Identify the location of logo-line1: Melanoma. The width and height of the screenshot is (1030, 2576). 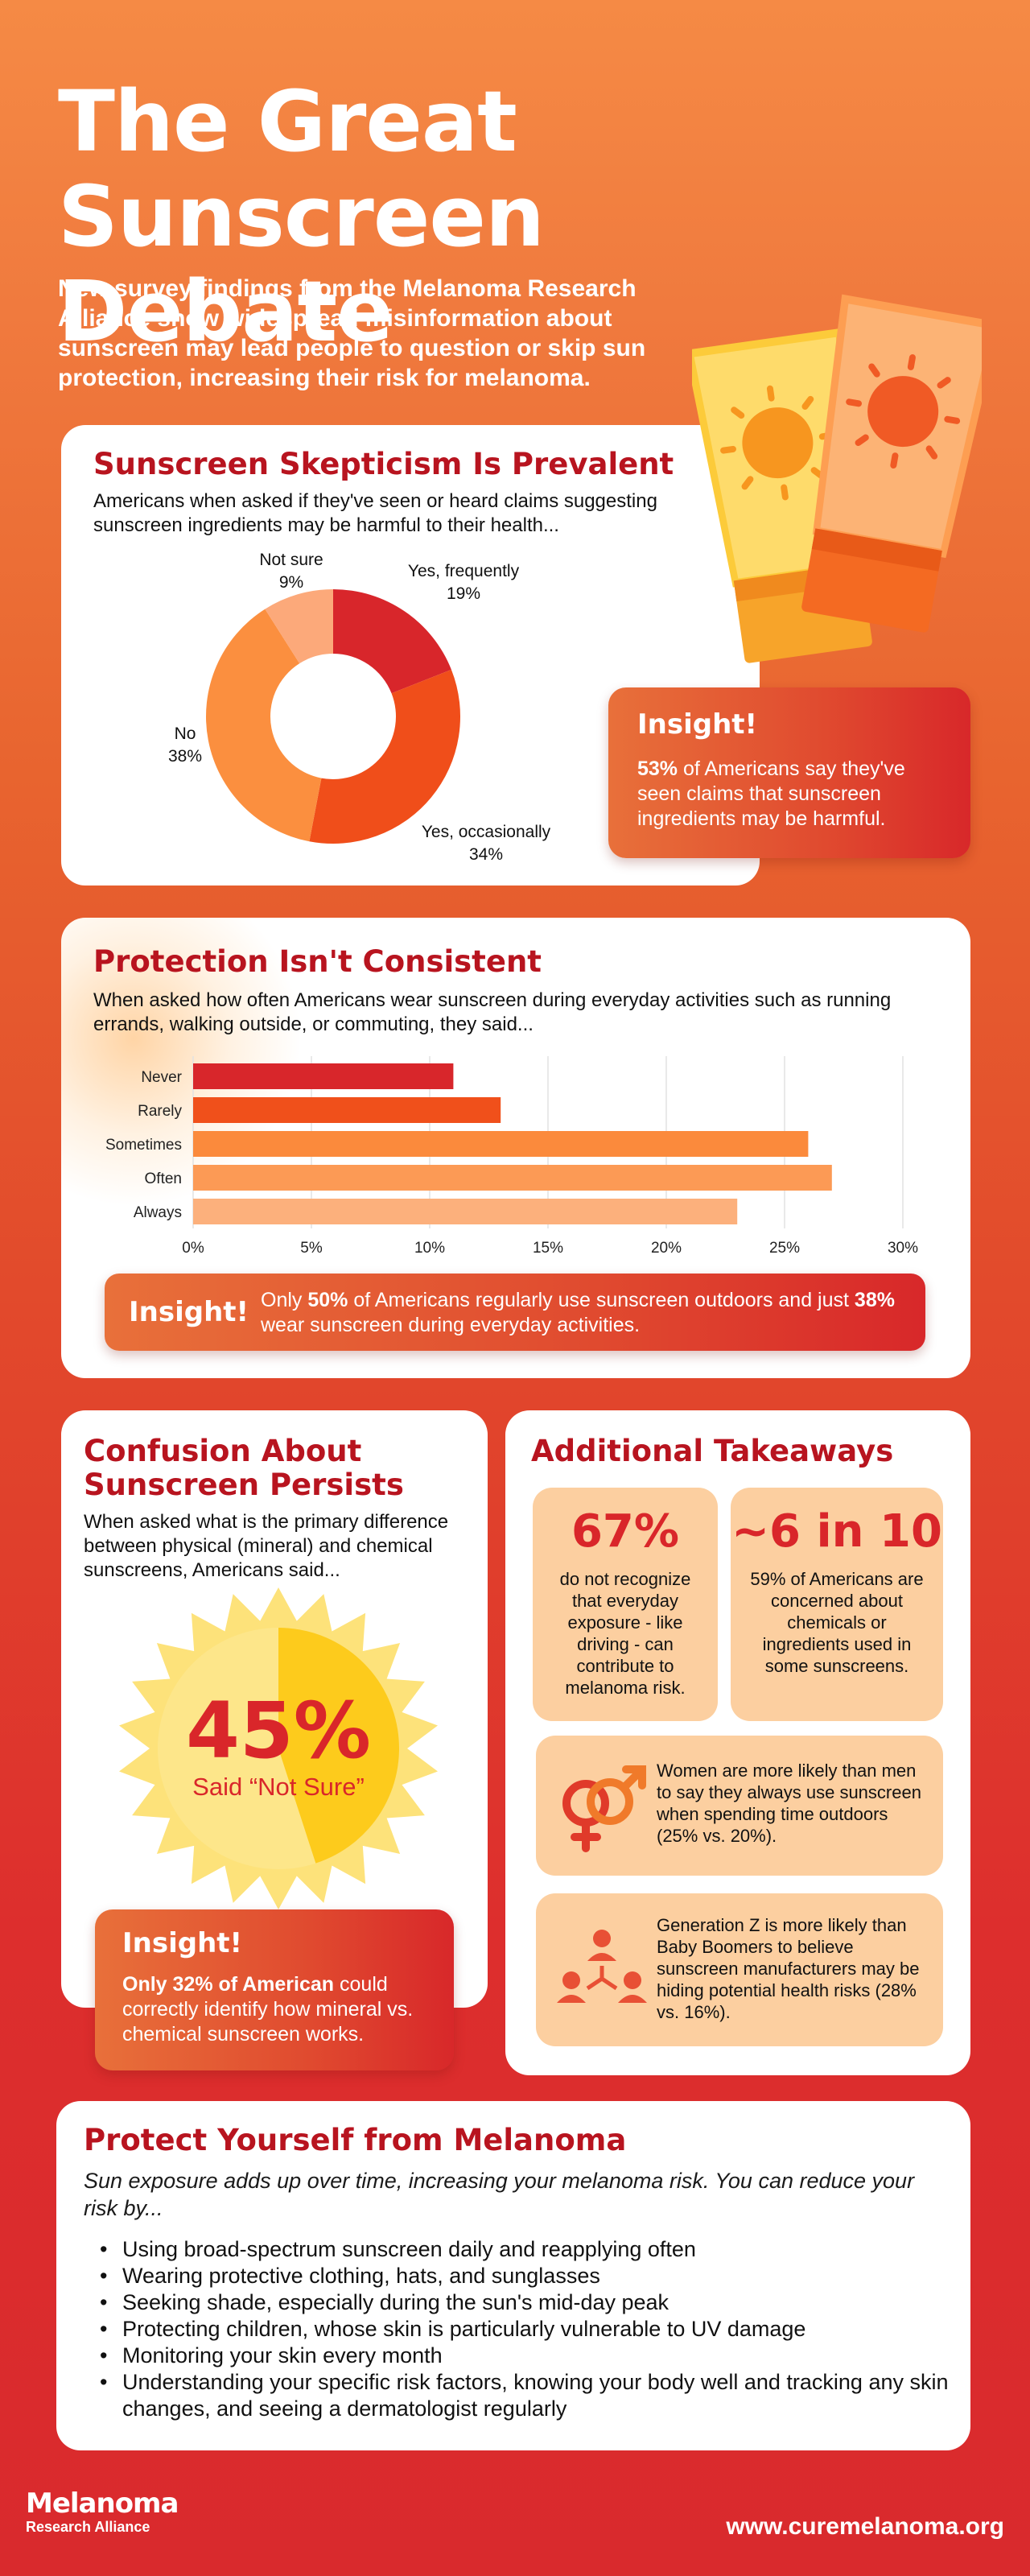
(102, 2503).